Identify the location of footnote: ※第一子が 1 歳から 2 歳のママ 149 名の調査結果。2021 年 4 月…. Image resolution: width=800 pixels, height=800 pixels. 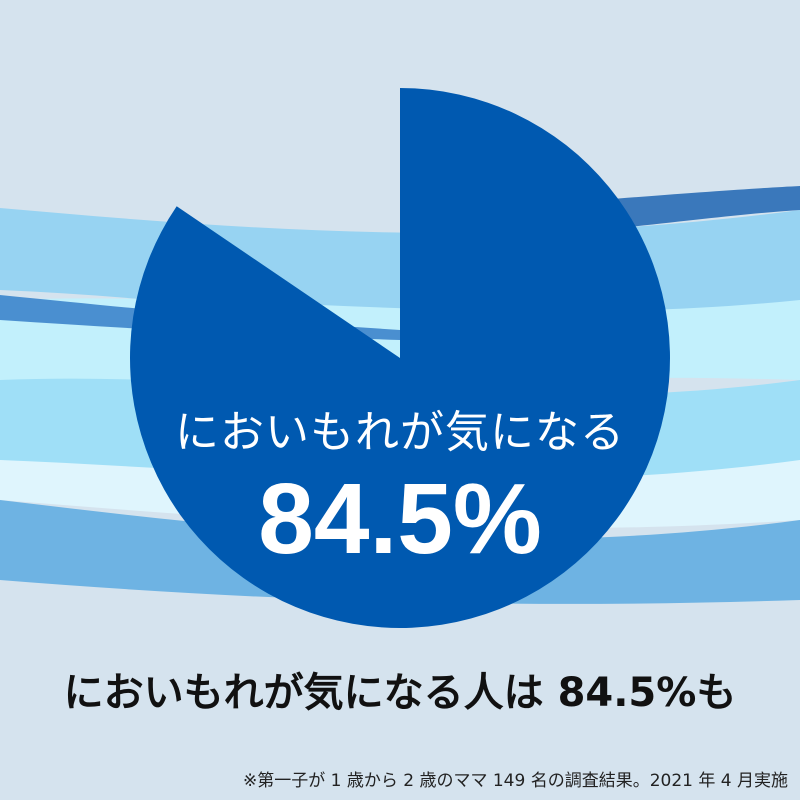
(515, 781).